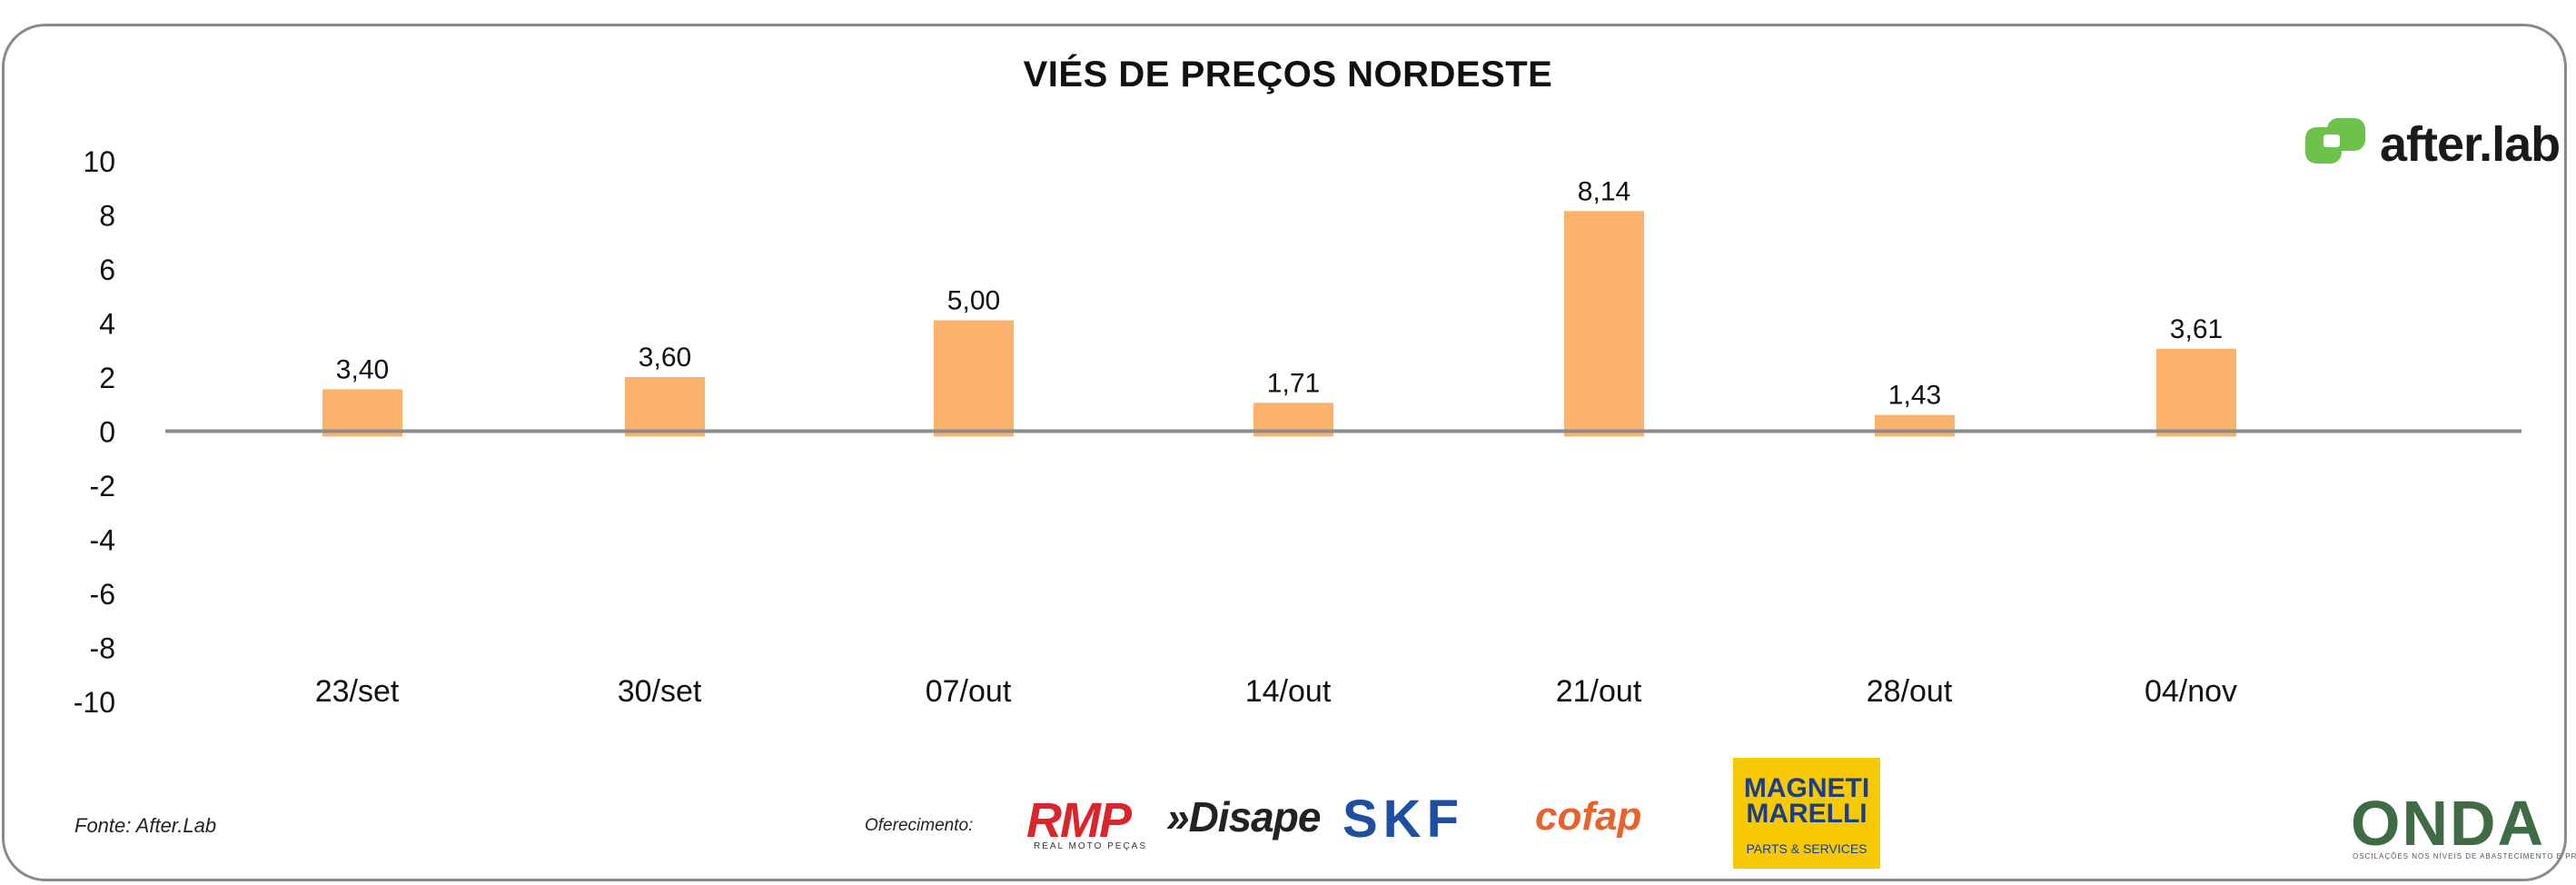 This screenshot has width=2576, height=885. What do you see at coordinates (107, 324) in the screenshot?
I see `y-tick-label: 4` at bounding box center [107, 324].